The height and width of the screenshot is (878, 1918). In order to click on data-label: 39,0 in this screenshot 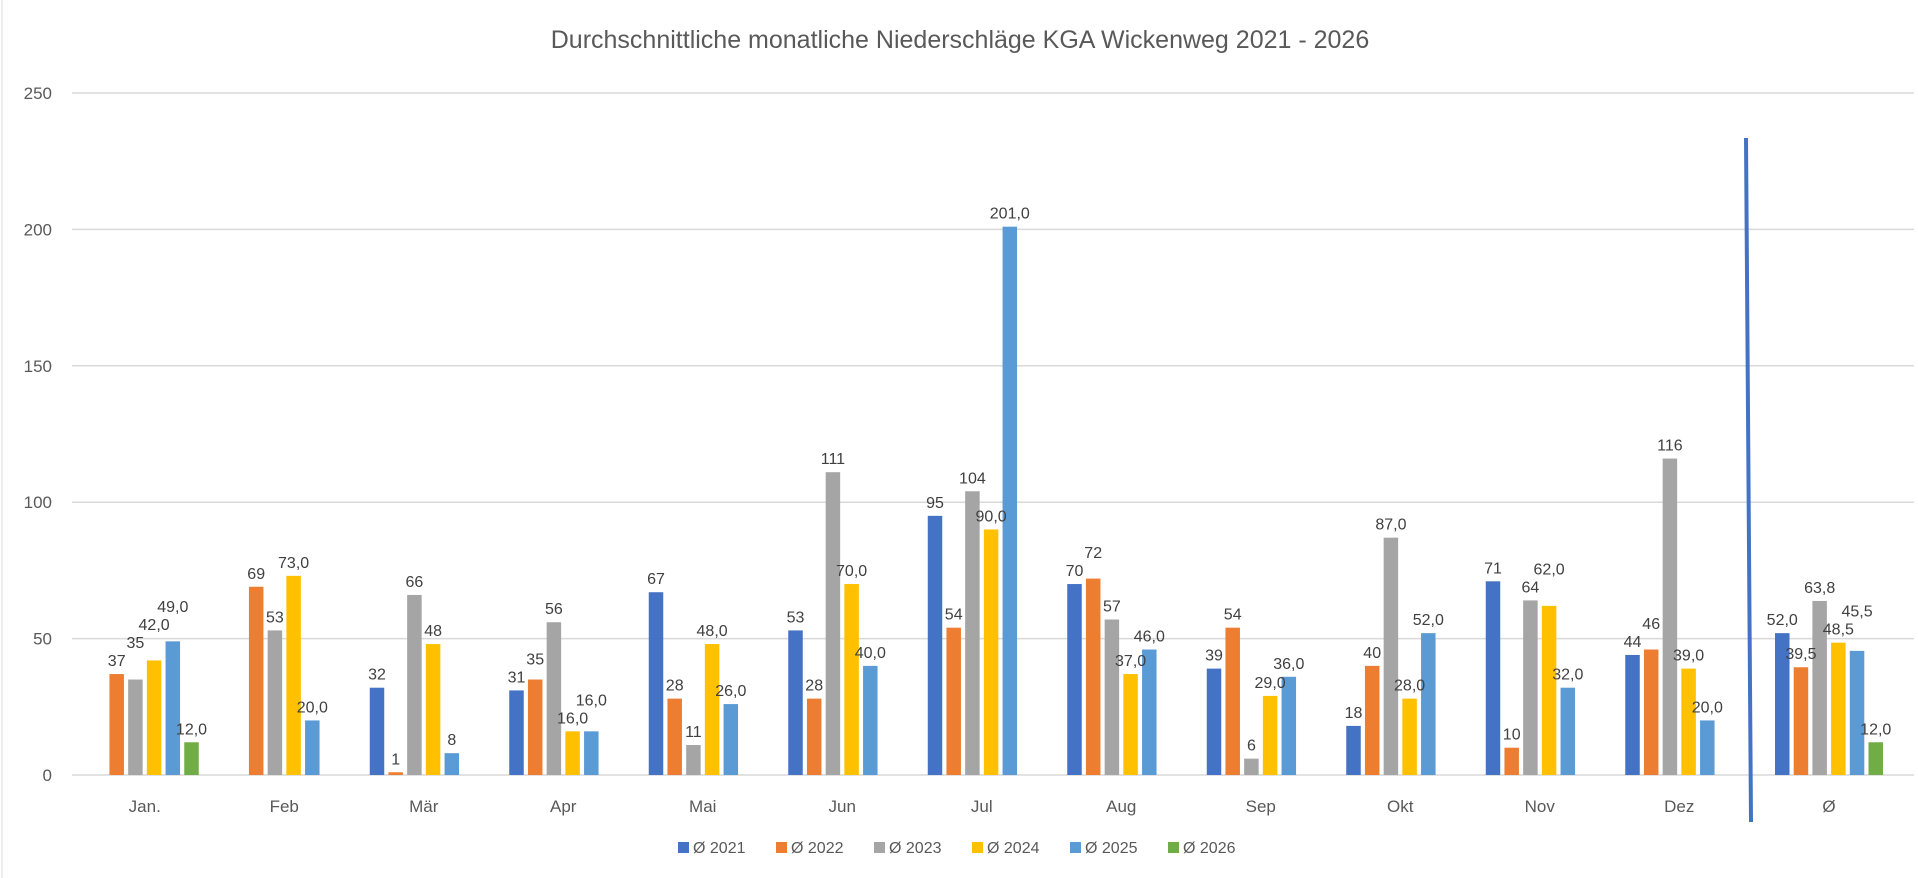, I will do `click(1688, 656)`.